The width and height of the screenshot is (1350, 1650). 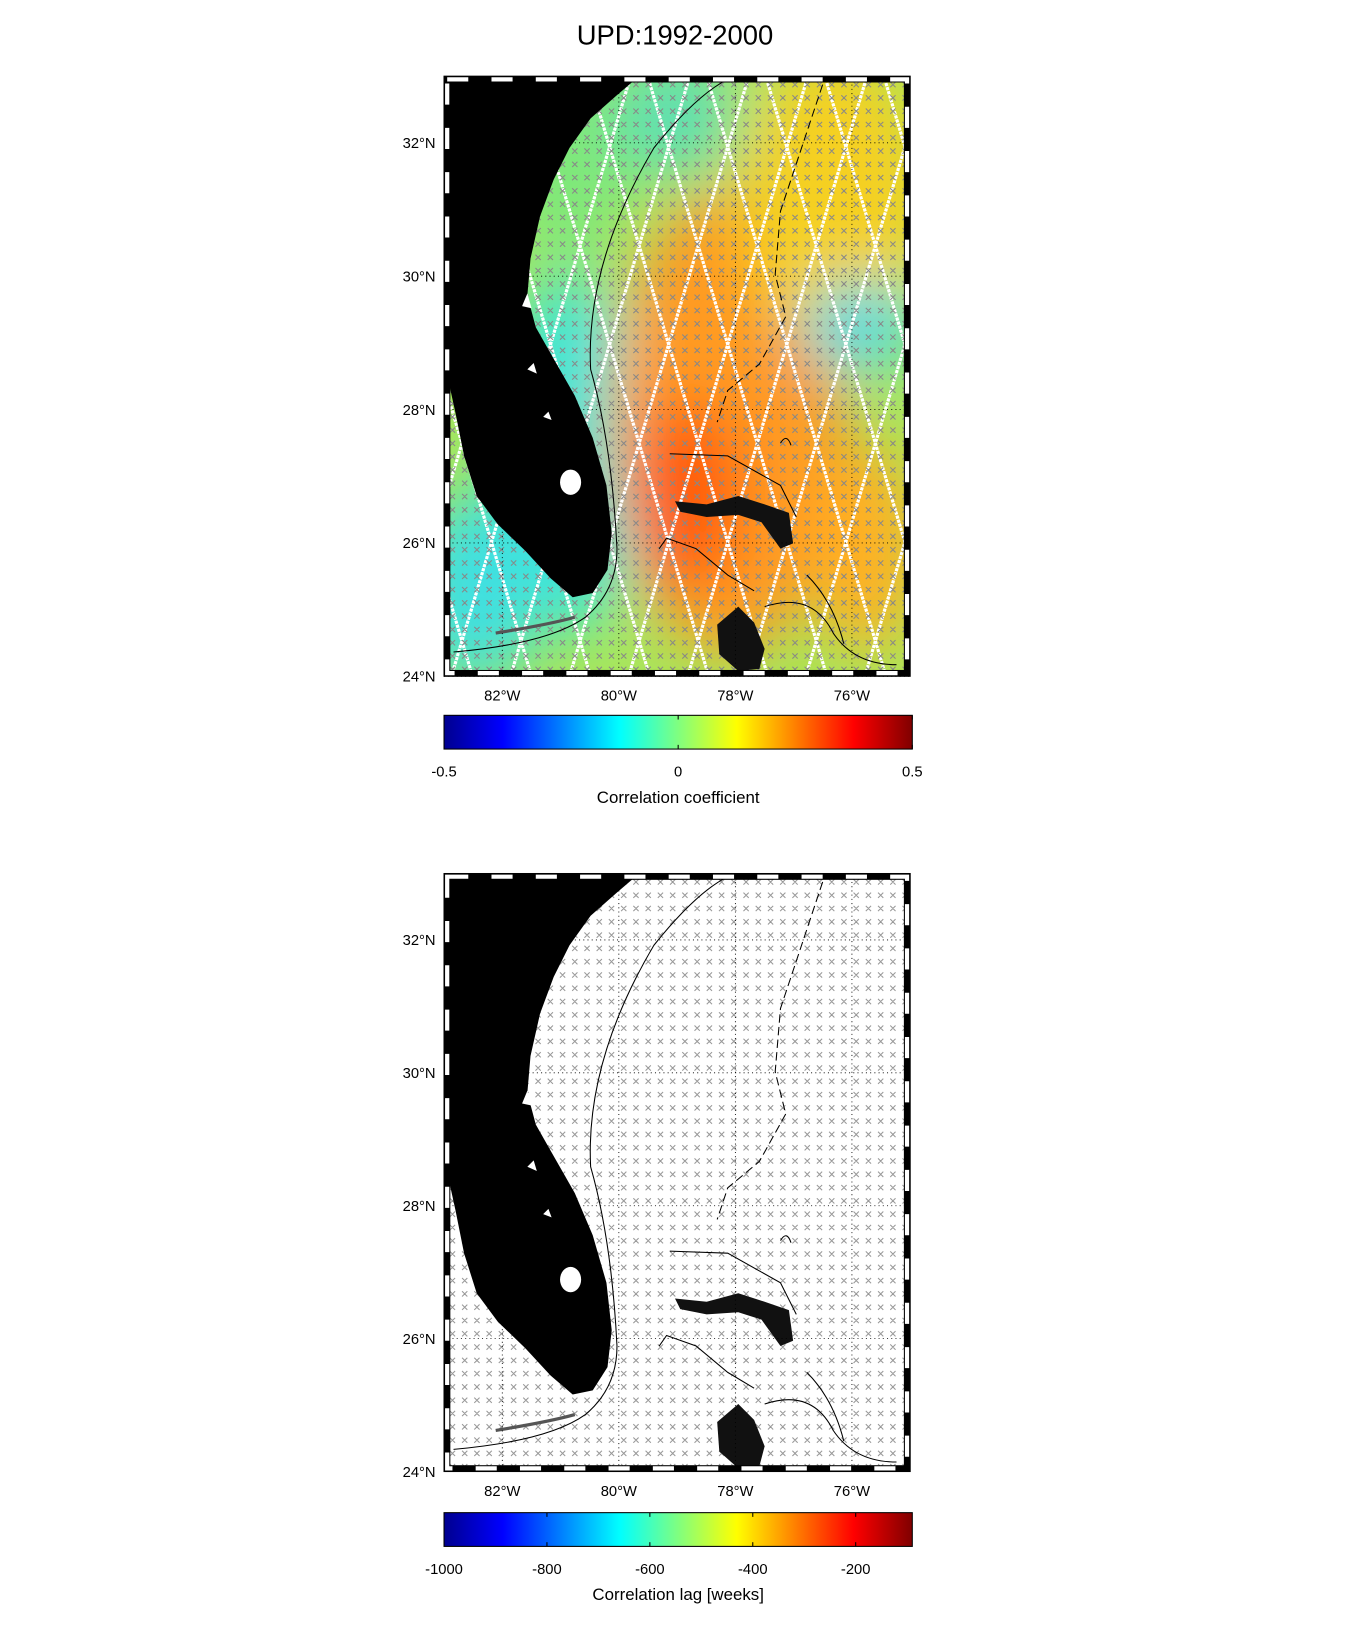 I want to click on colorbar-tick-label: 0, so click(x=678, y=772).